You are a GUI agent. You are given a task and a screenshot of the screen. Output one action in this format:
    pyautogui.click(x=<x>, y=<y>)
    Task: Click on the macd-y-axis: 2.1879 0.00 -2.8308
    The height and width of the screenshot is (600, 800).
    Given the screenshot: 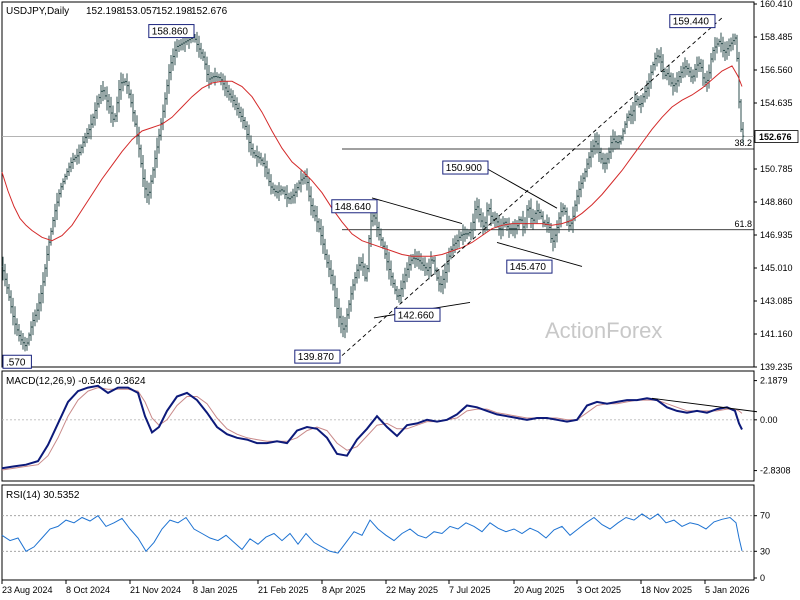 What is the action you would take?
    pyautogui.click(x=772, y=426)
    